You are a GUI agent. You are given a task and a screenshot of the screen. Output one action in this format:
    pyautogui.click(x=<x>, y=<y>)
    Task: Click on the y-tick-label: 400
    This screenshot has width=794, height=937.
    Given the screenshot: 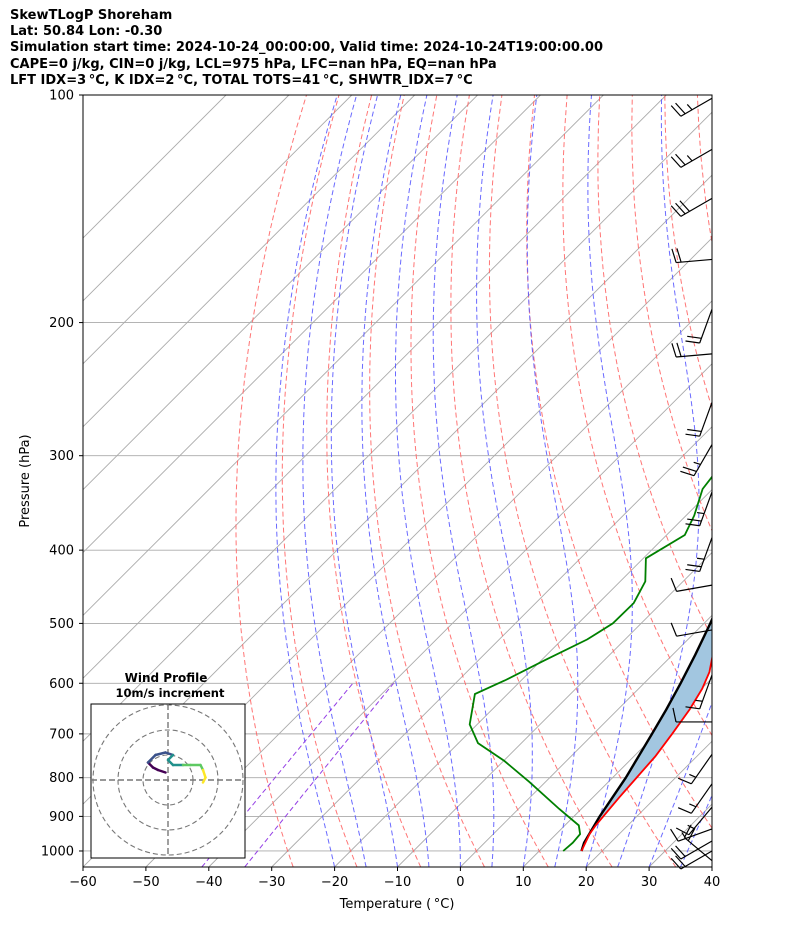 What is the action you would take?
    pyautogui.click(x=61, y=551)
    